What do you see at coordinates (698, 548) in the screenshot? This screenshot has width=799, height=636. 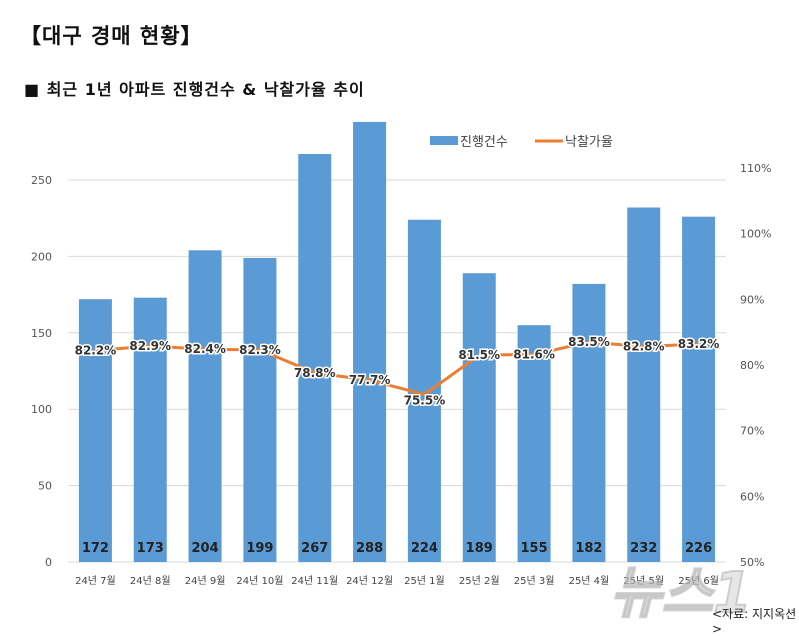 I see `bar-value-label: 226` at bounding box center [698, 548].